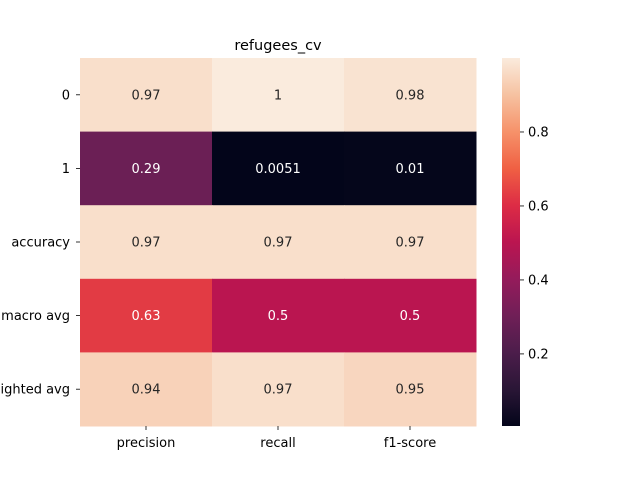 The width and height of the screenshot is (640, 480). I want to click on cell-annotation: 0.98, so click(410, 95).